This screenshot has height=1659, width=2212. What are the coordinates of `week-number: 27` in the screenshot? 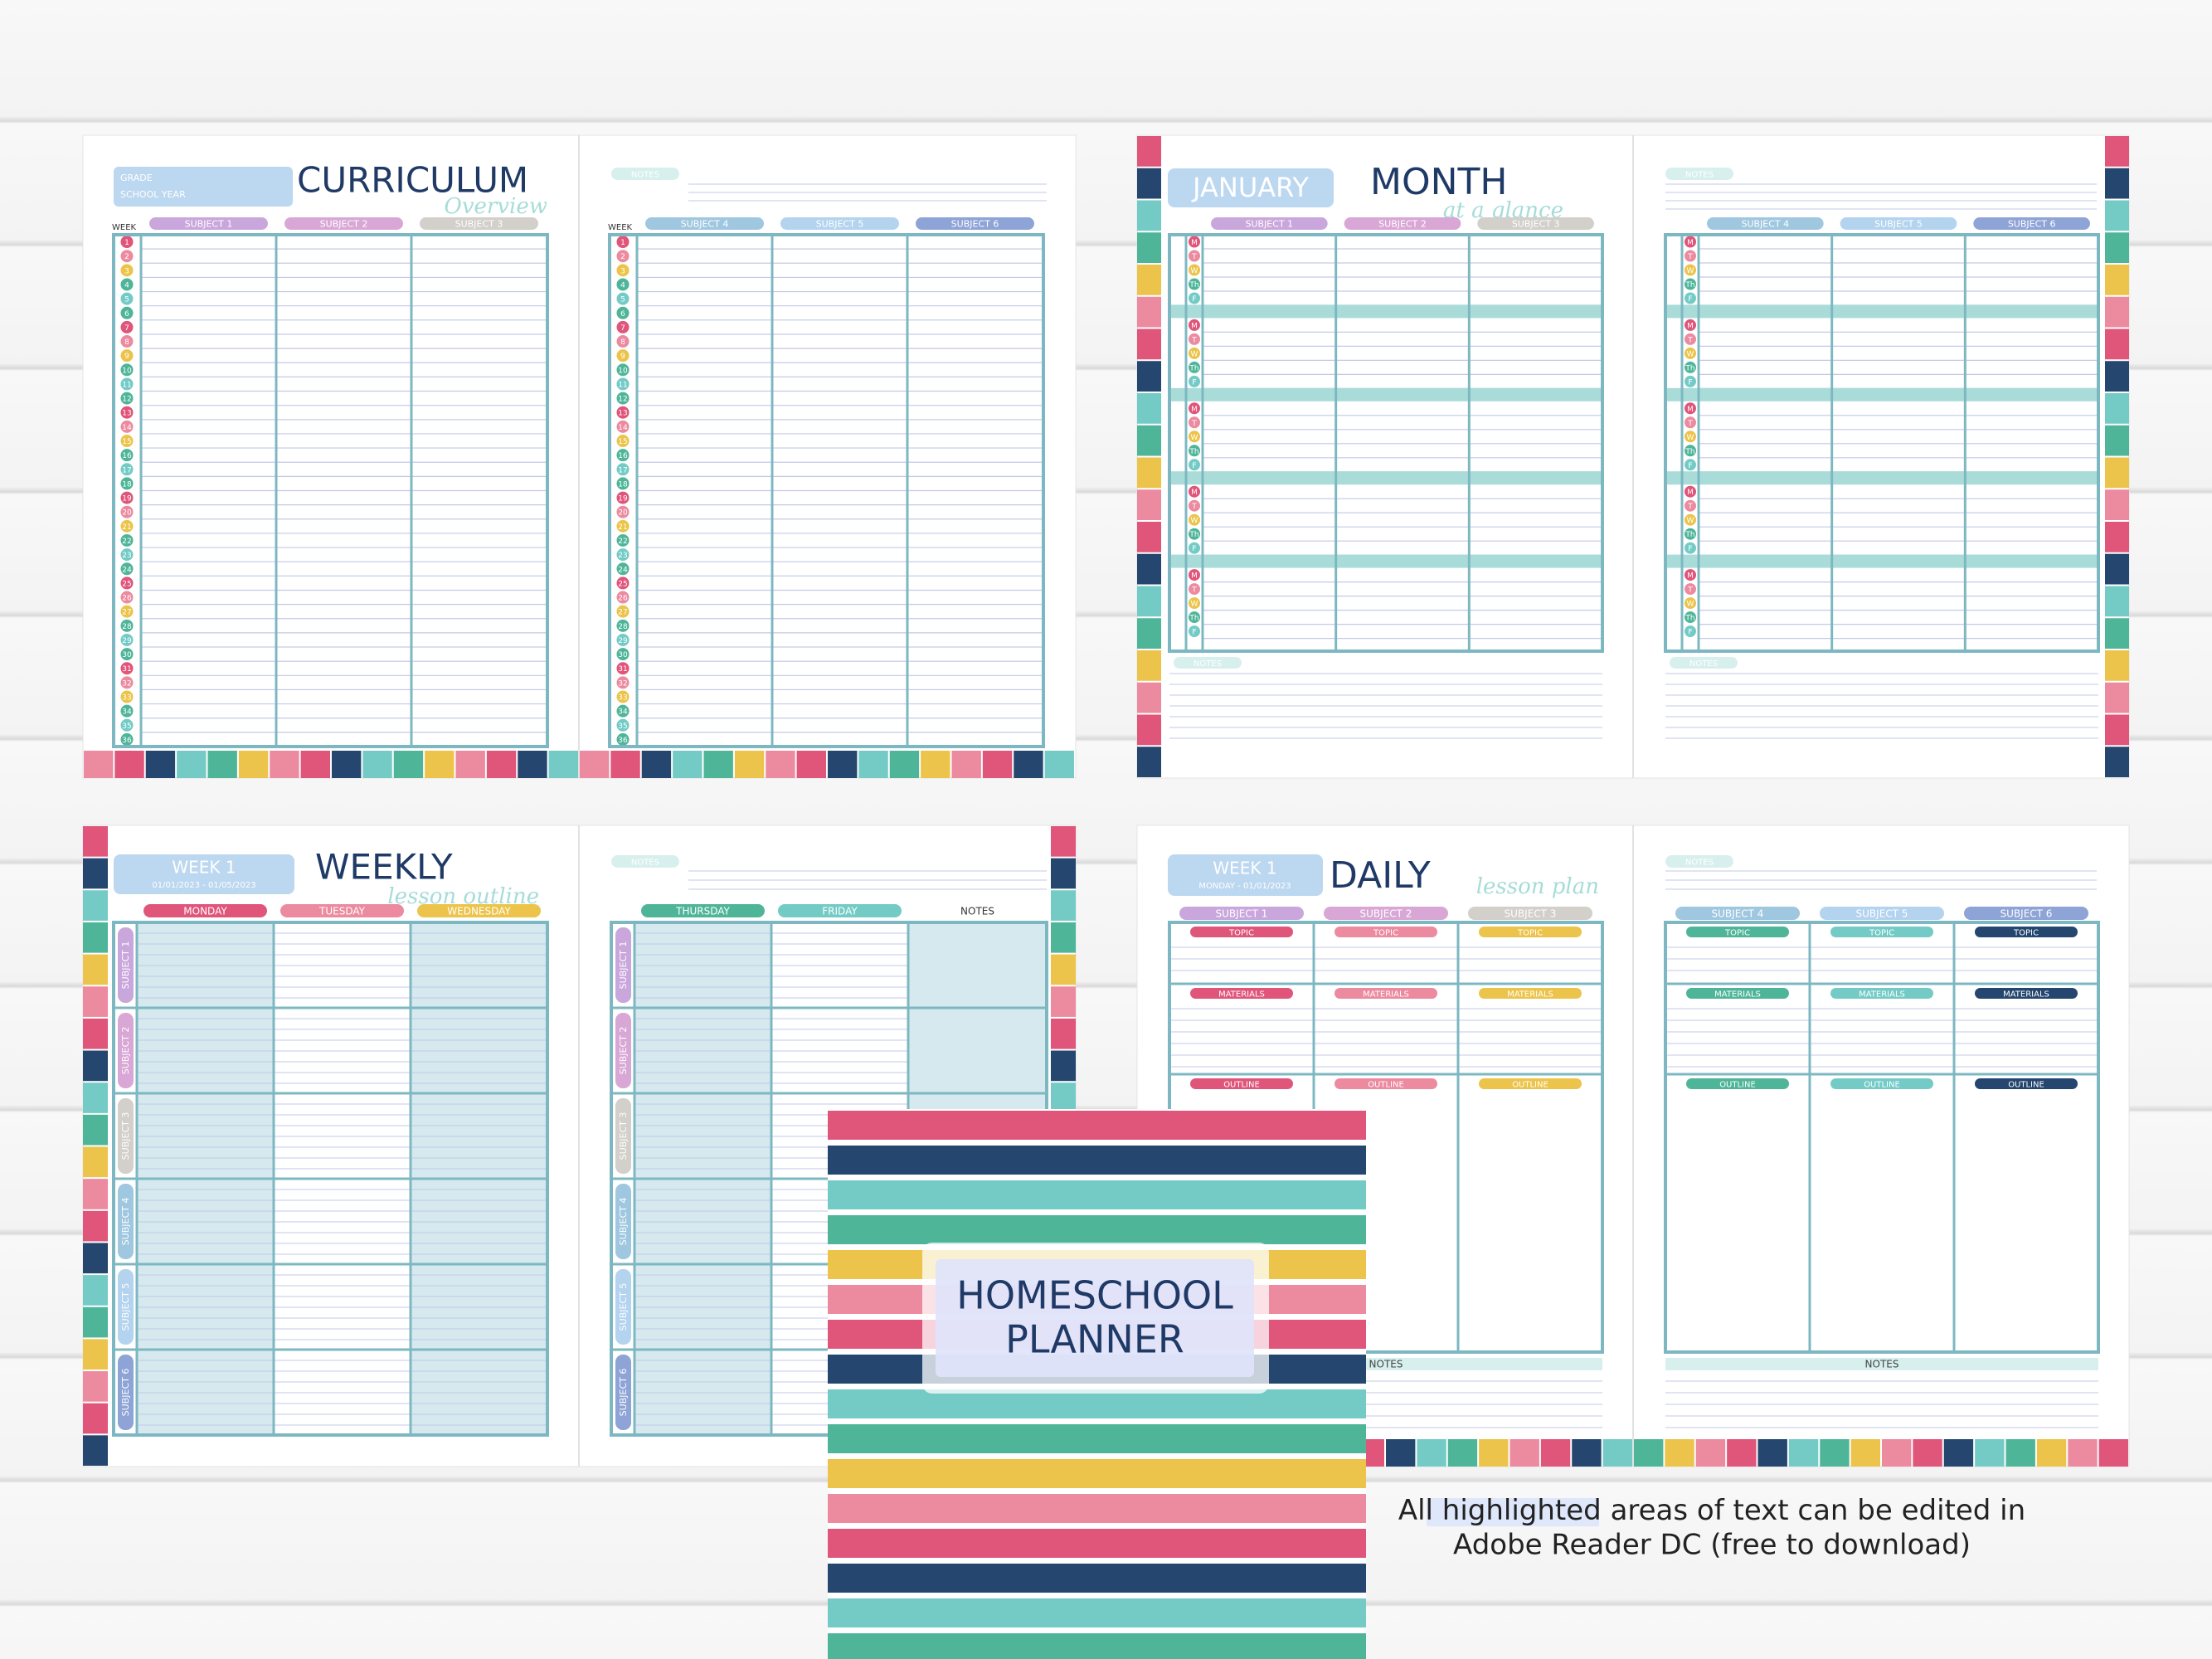 It's located at (623, 613).